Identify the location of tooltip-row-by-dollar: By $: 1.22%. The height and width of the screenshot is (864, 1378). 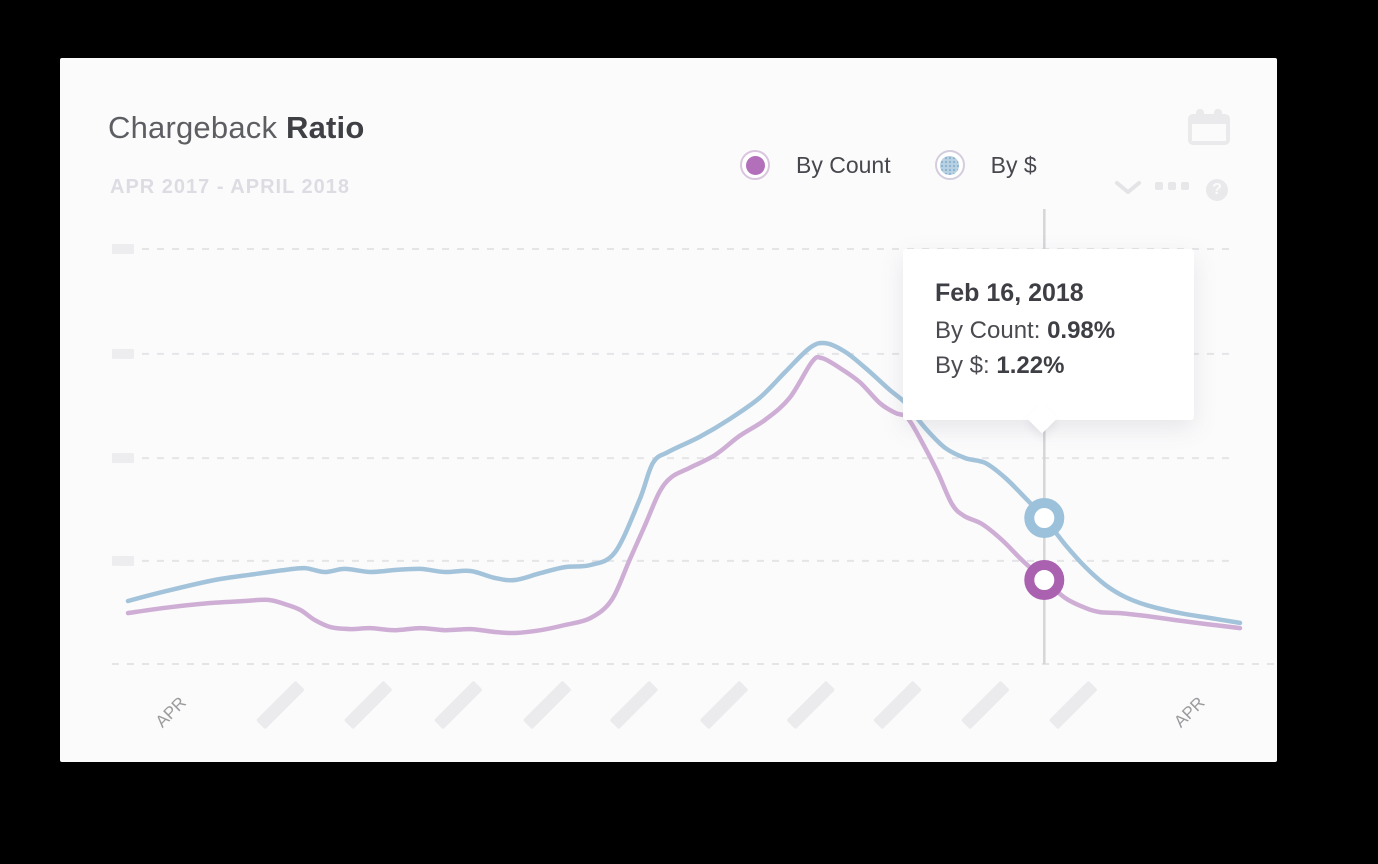
(1000, 365).